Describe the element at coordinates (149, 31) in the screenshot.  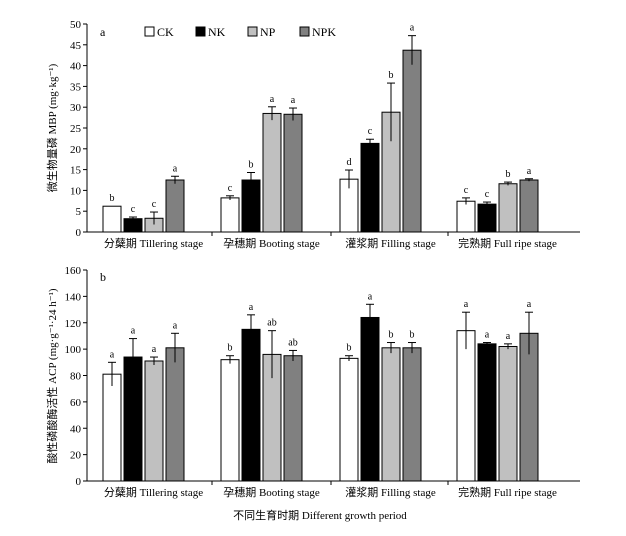
I see `legend-swatch-ck` at that location.